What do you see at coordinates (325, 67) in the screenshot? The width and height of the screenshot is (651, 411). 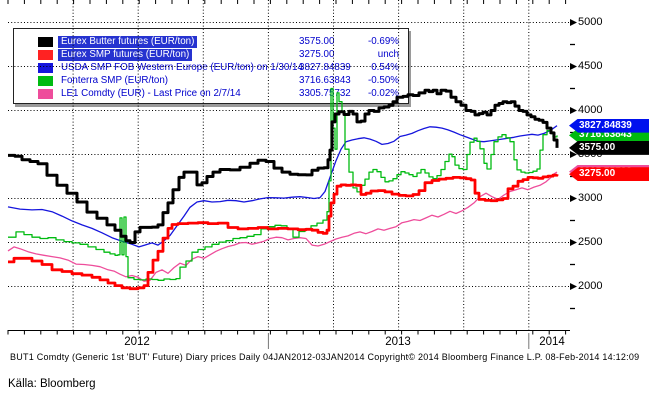 I see `legend-value: 3827.84839` at bounding box center [325, 67].